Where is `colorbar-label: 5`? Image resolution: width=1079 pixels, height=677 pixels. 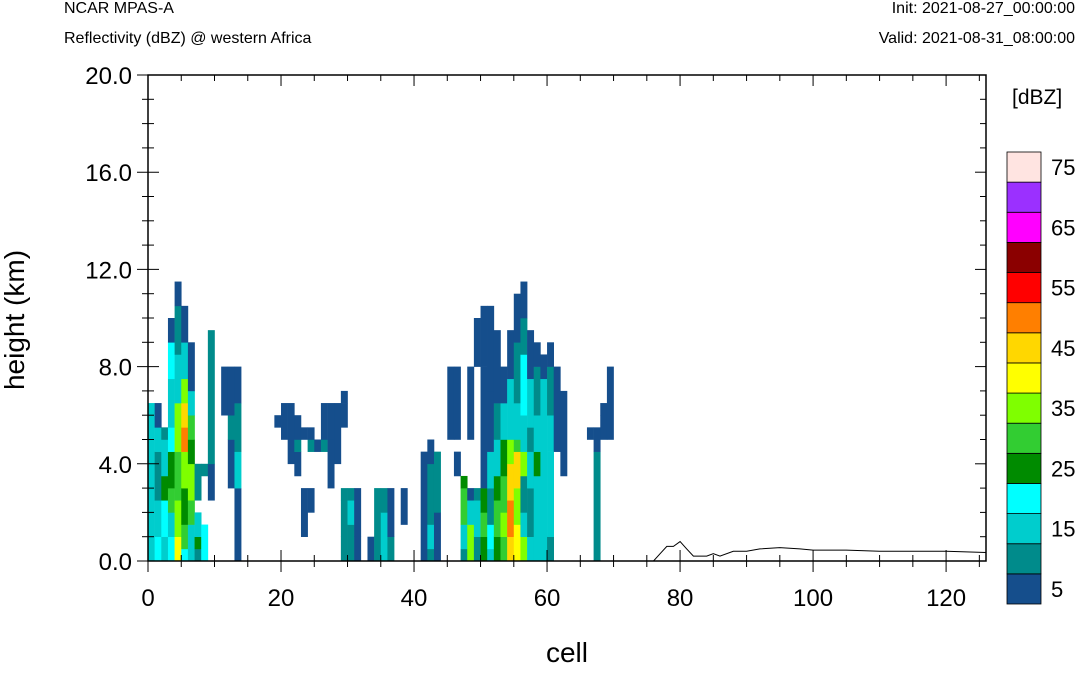 colorbar-label: 5 is located at coordinates (1057, 589).